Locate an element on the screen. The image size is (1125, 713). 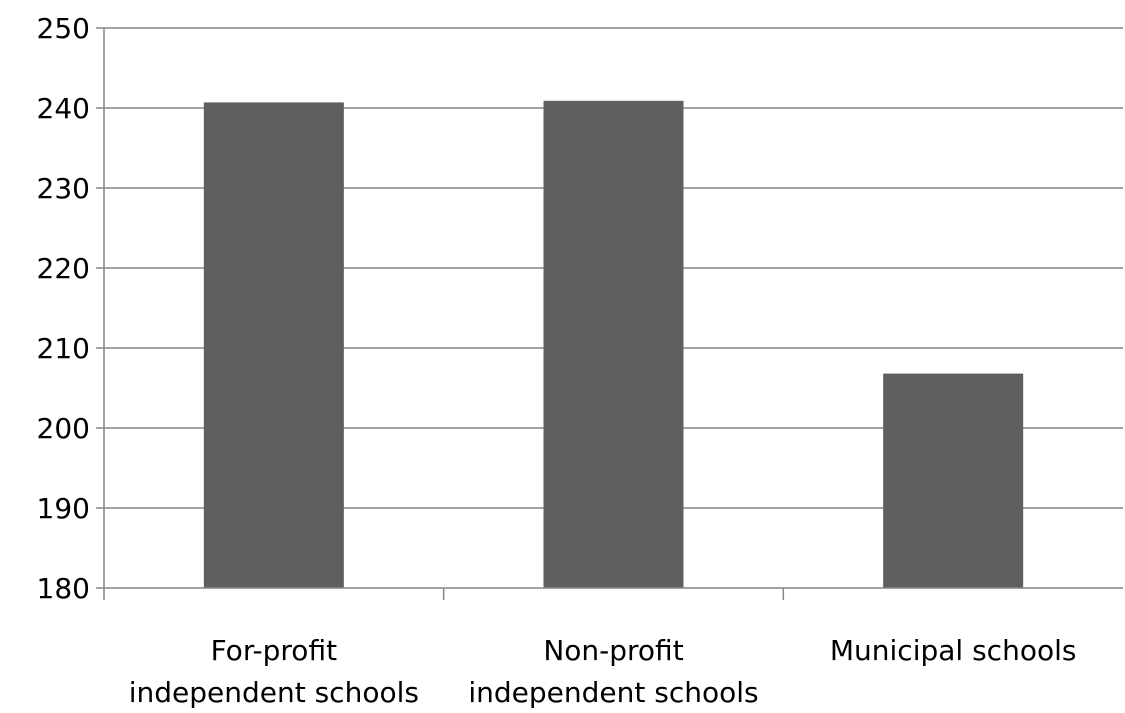
x-category-label-line: Non-profit is located at coordinates (613, 650).